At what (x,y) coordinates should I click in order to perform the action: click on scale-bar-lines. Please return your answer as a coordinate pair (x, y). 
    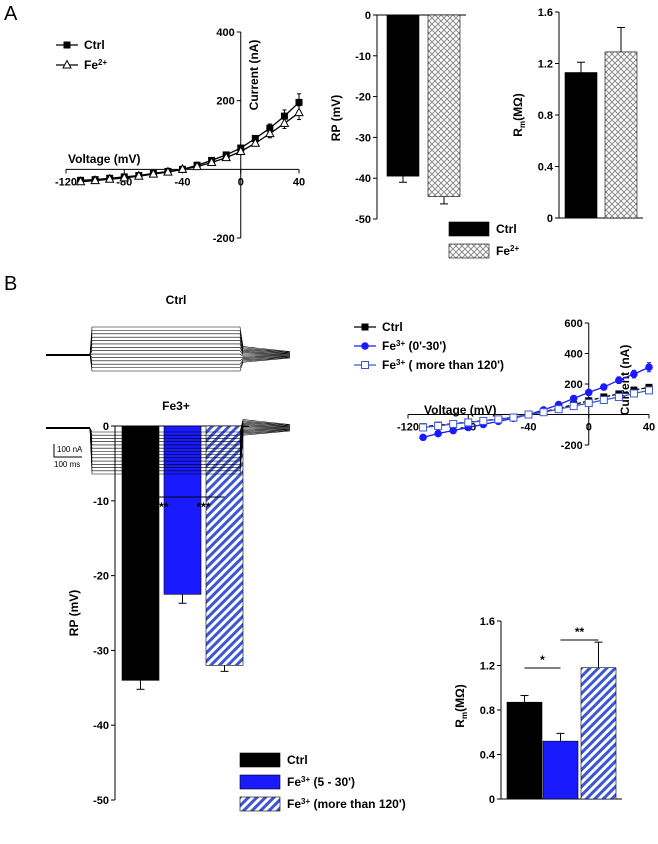
    Looking at the image, I should click on (67, 451).